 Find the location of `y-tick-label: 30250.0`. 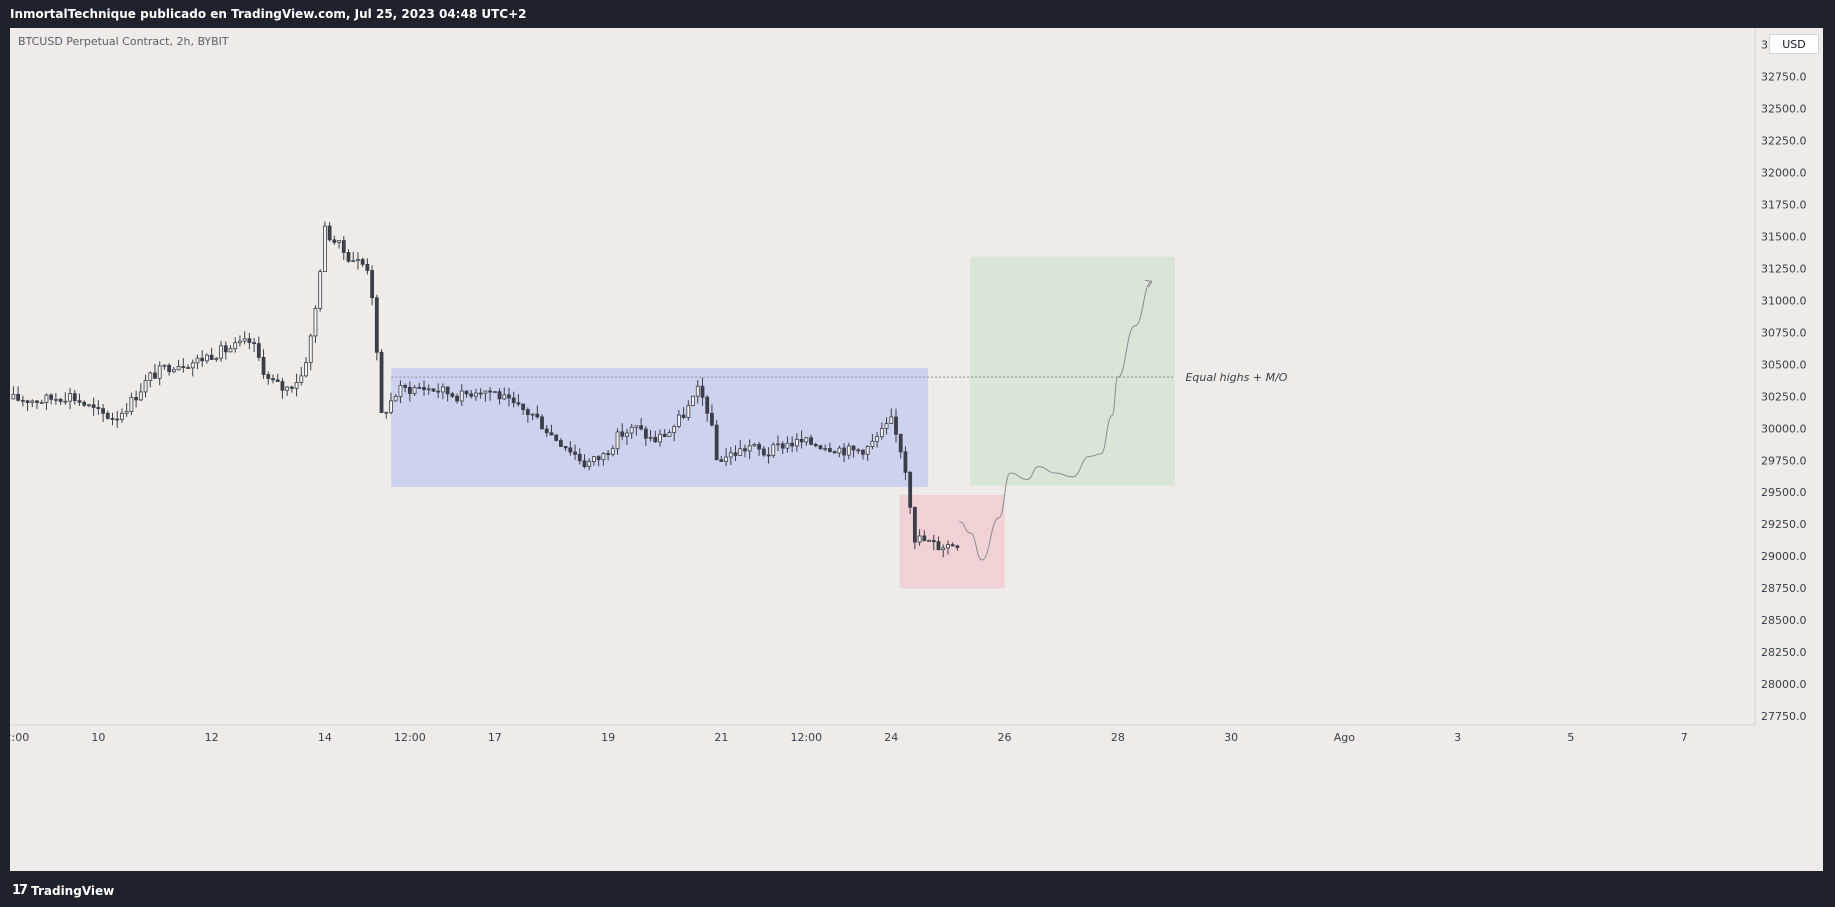

y-tick-label: 30250.0 is located at coordinates (1784, 396).